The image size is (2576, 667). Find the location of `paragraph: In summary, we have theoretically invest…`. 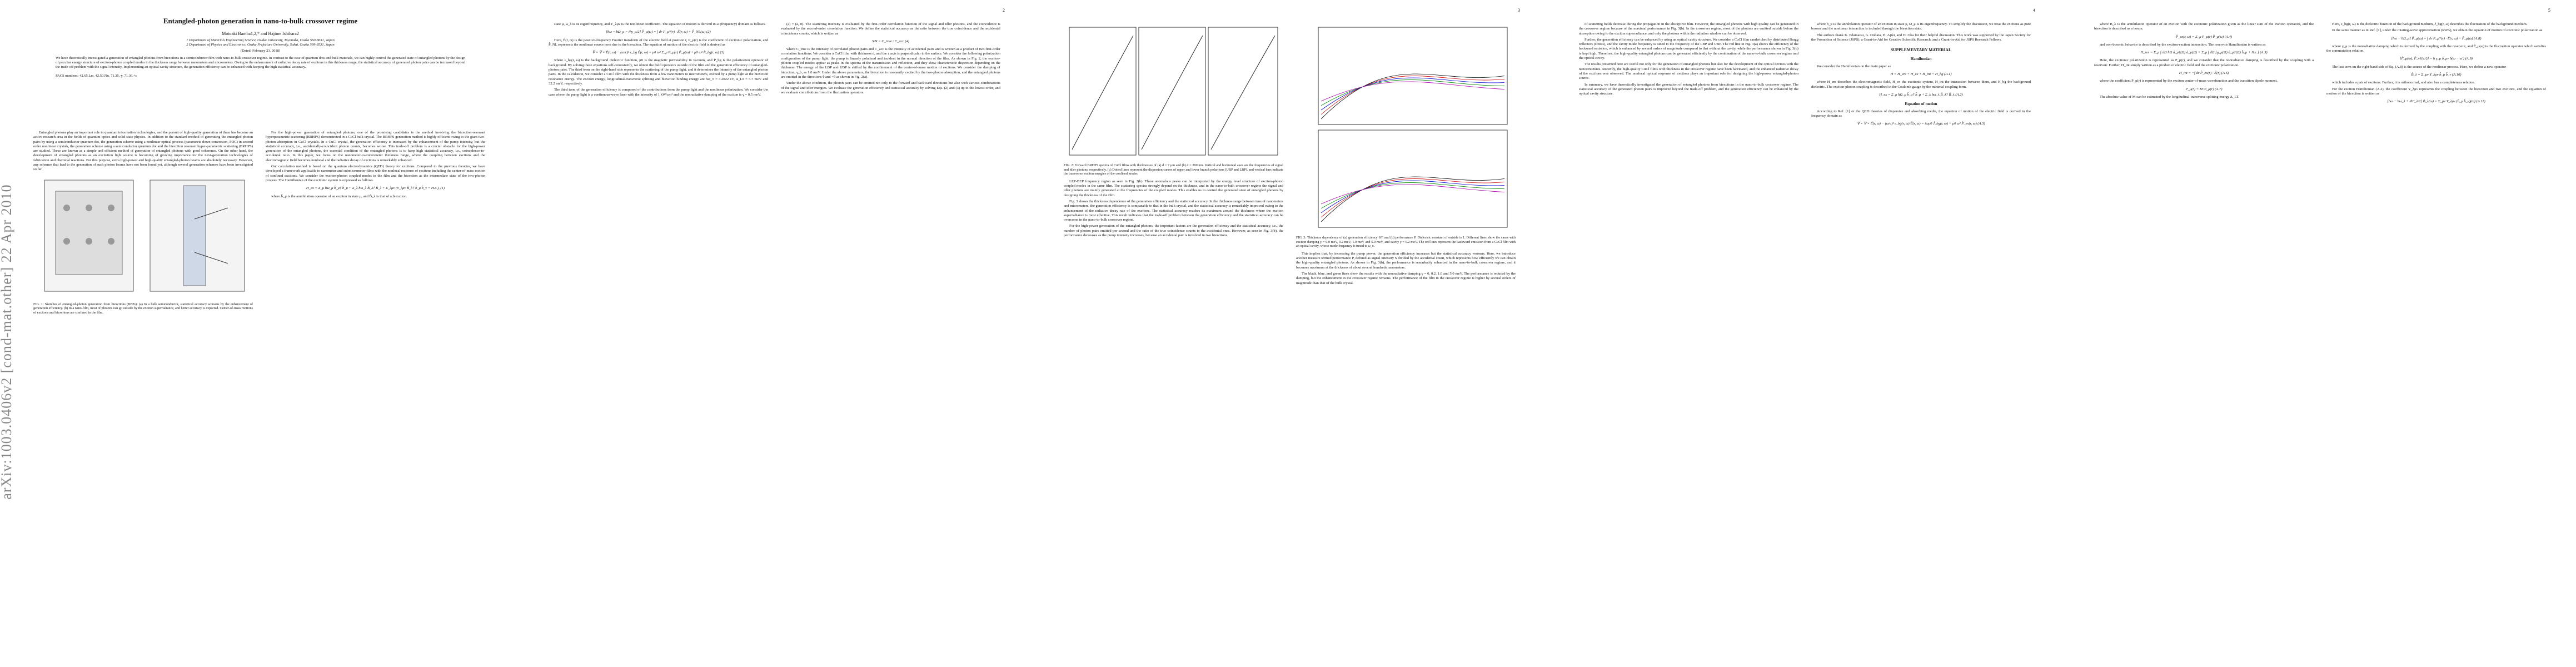

paragraph: In summary, we have theoretically invest… is located at coordinates (1688, 89).